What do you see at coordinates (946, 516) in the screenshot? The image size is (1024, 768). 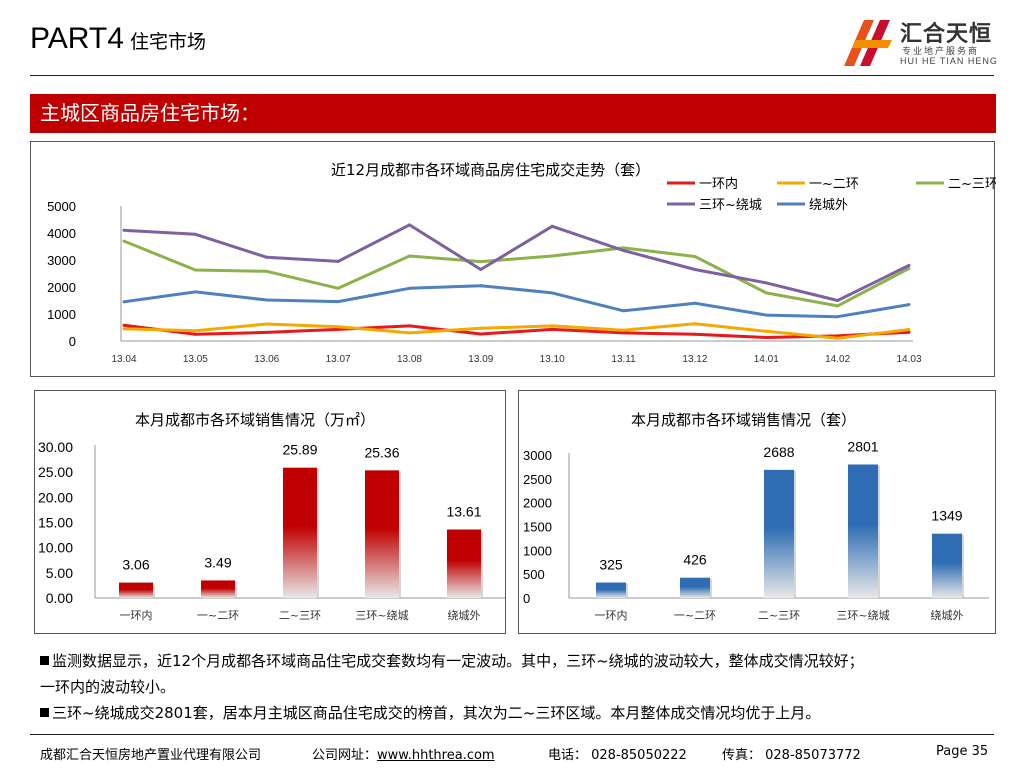 I see `data-label: 1349` at bounding box center [946, 516].